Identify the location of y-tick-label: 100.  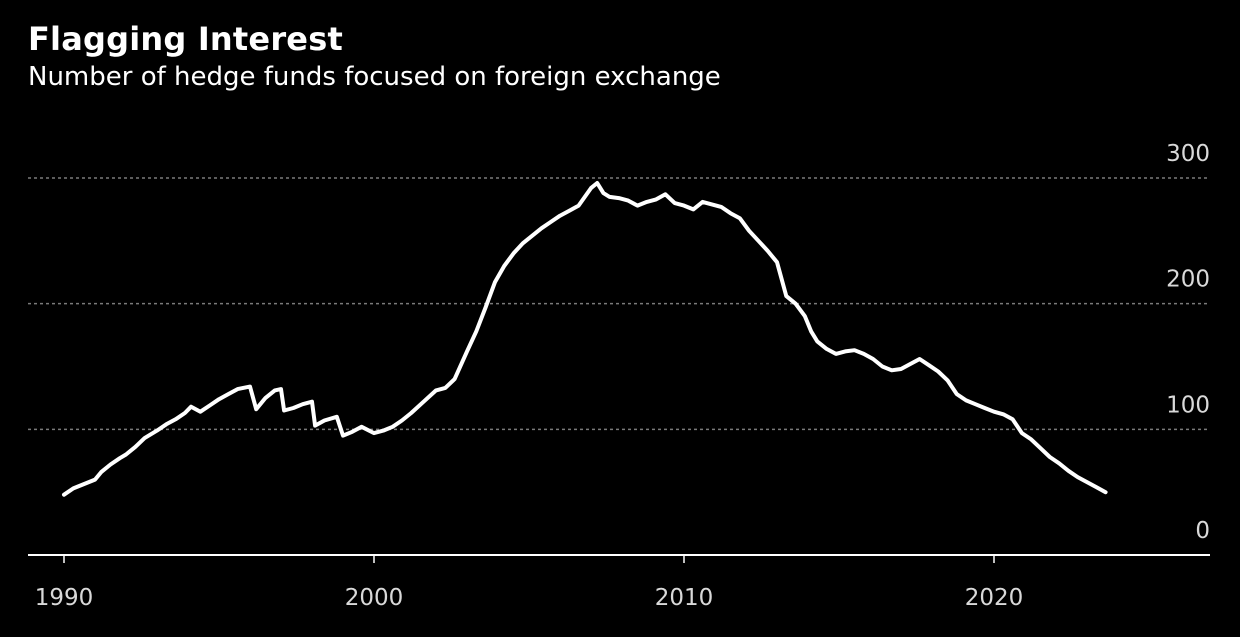
(1188, 405).